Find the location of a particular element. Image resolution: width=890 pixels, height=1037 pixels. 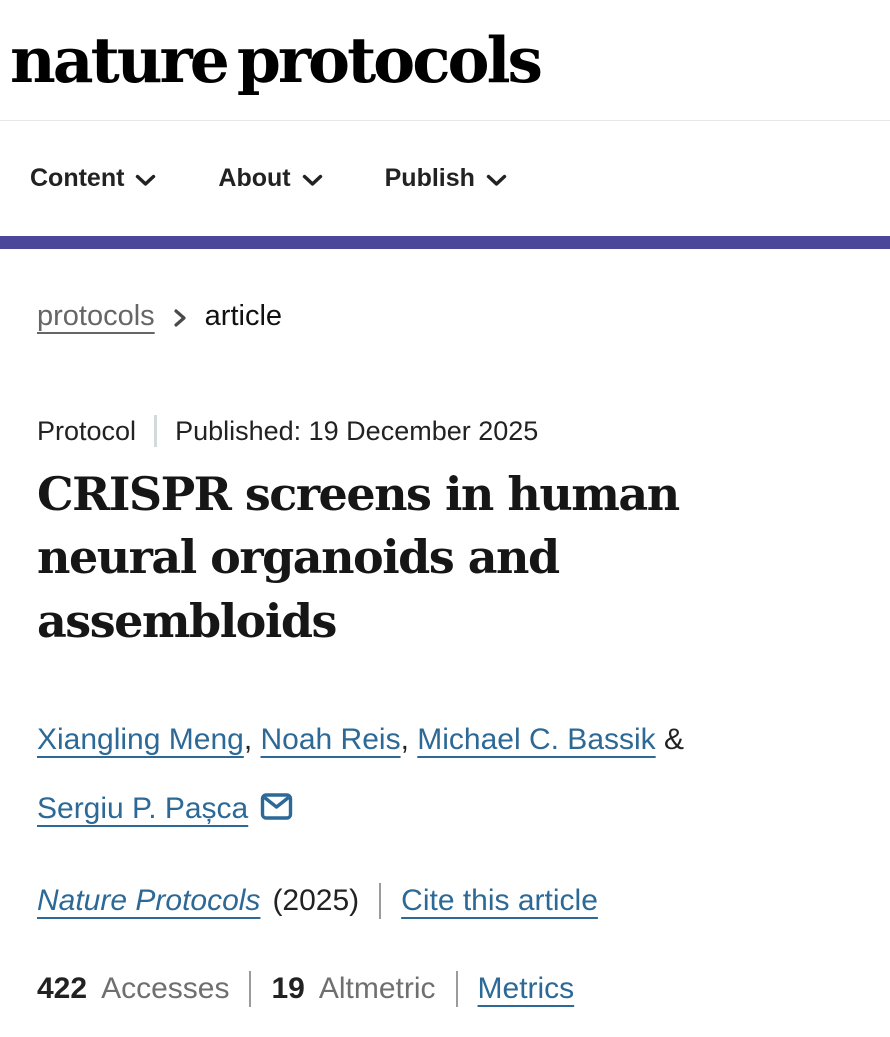

article-meta-line: Protocol Published: 19 December 2025 is located at coordinates (445, 431).